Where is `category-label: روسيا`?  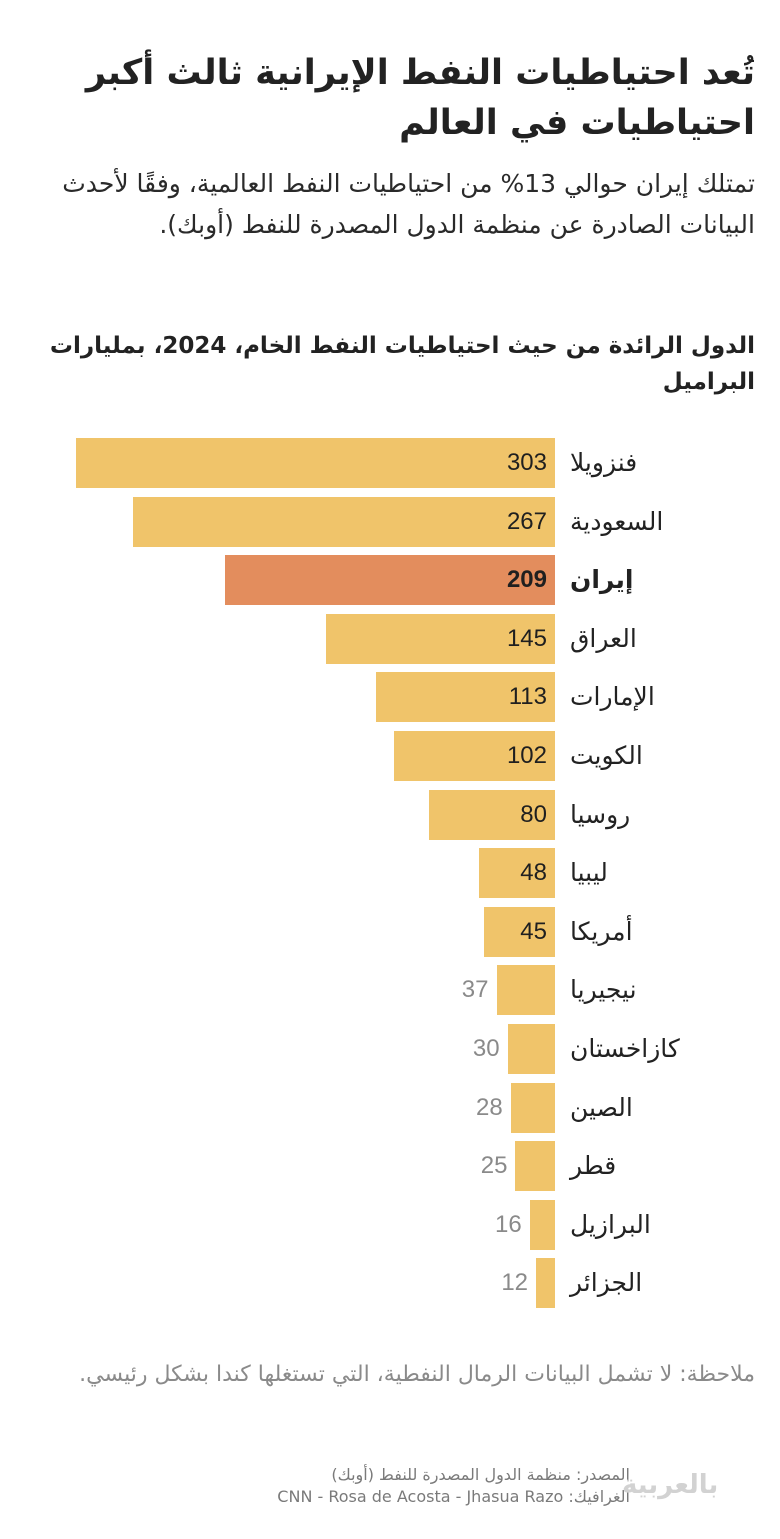
category-label: روسيا is located at coordinates (600, 814).